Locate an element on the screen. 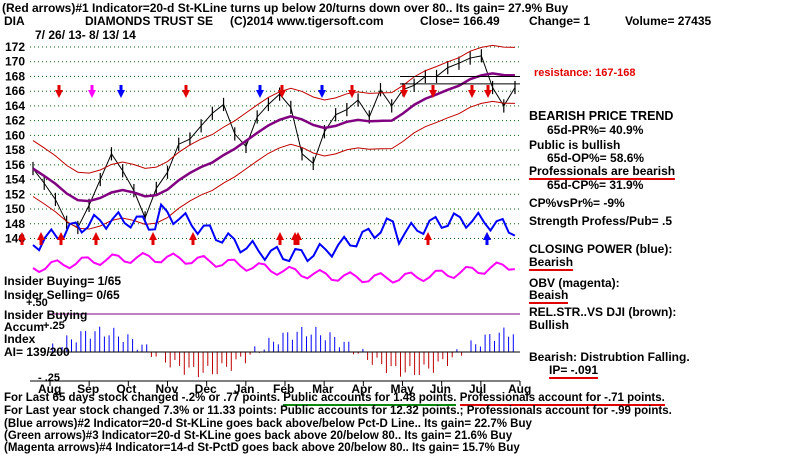  footer-public: Public accounts for 1.48 points. is located at coordinates (370, 399).